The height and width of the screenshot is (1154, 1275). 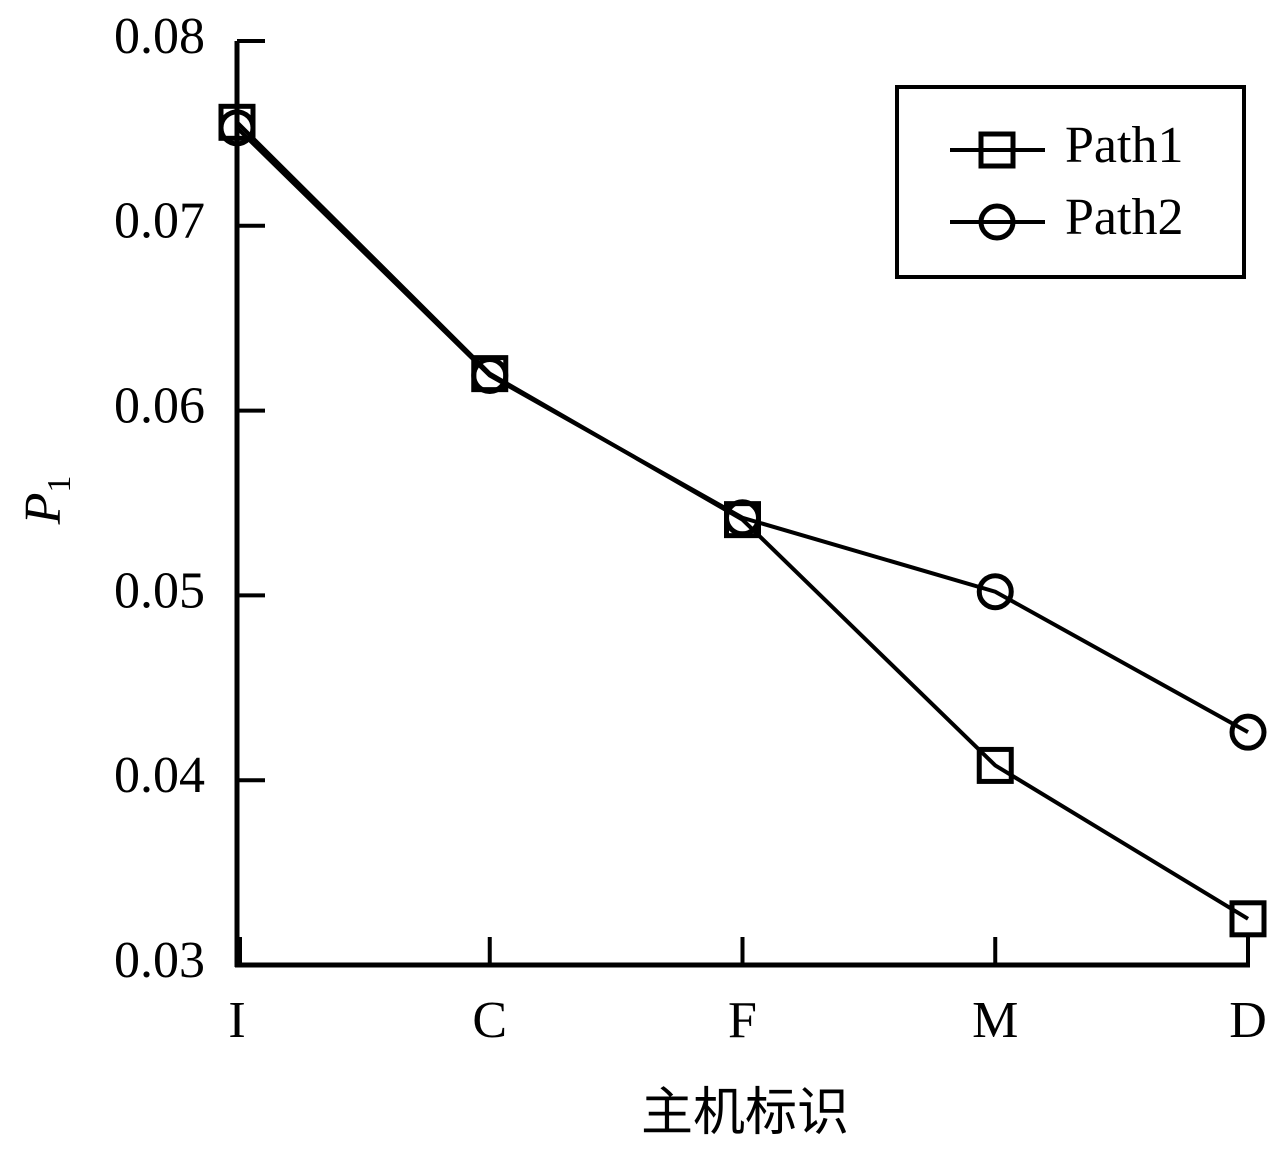 What do you see at coordinates (742, 1020) in the screenshot?
I see `x-tick-label: F` at bounding box center [742, 1020].